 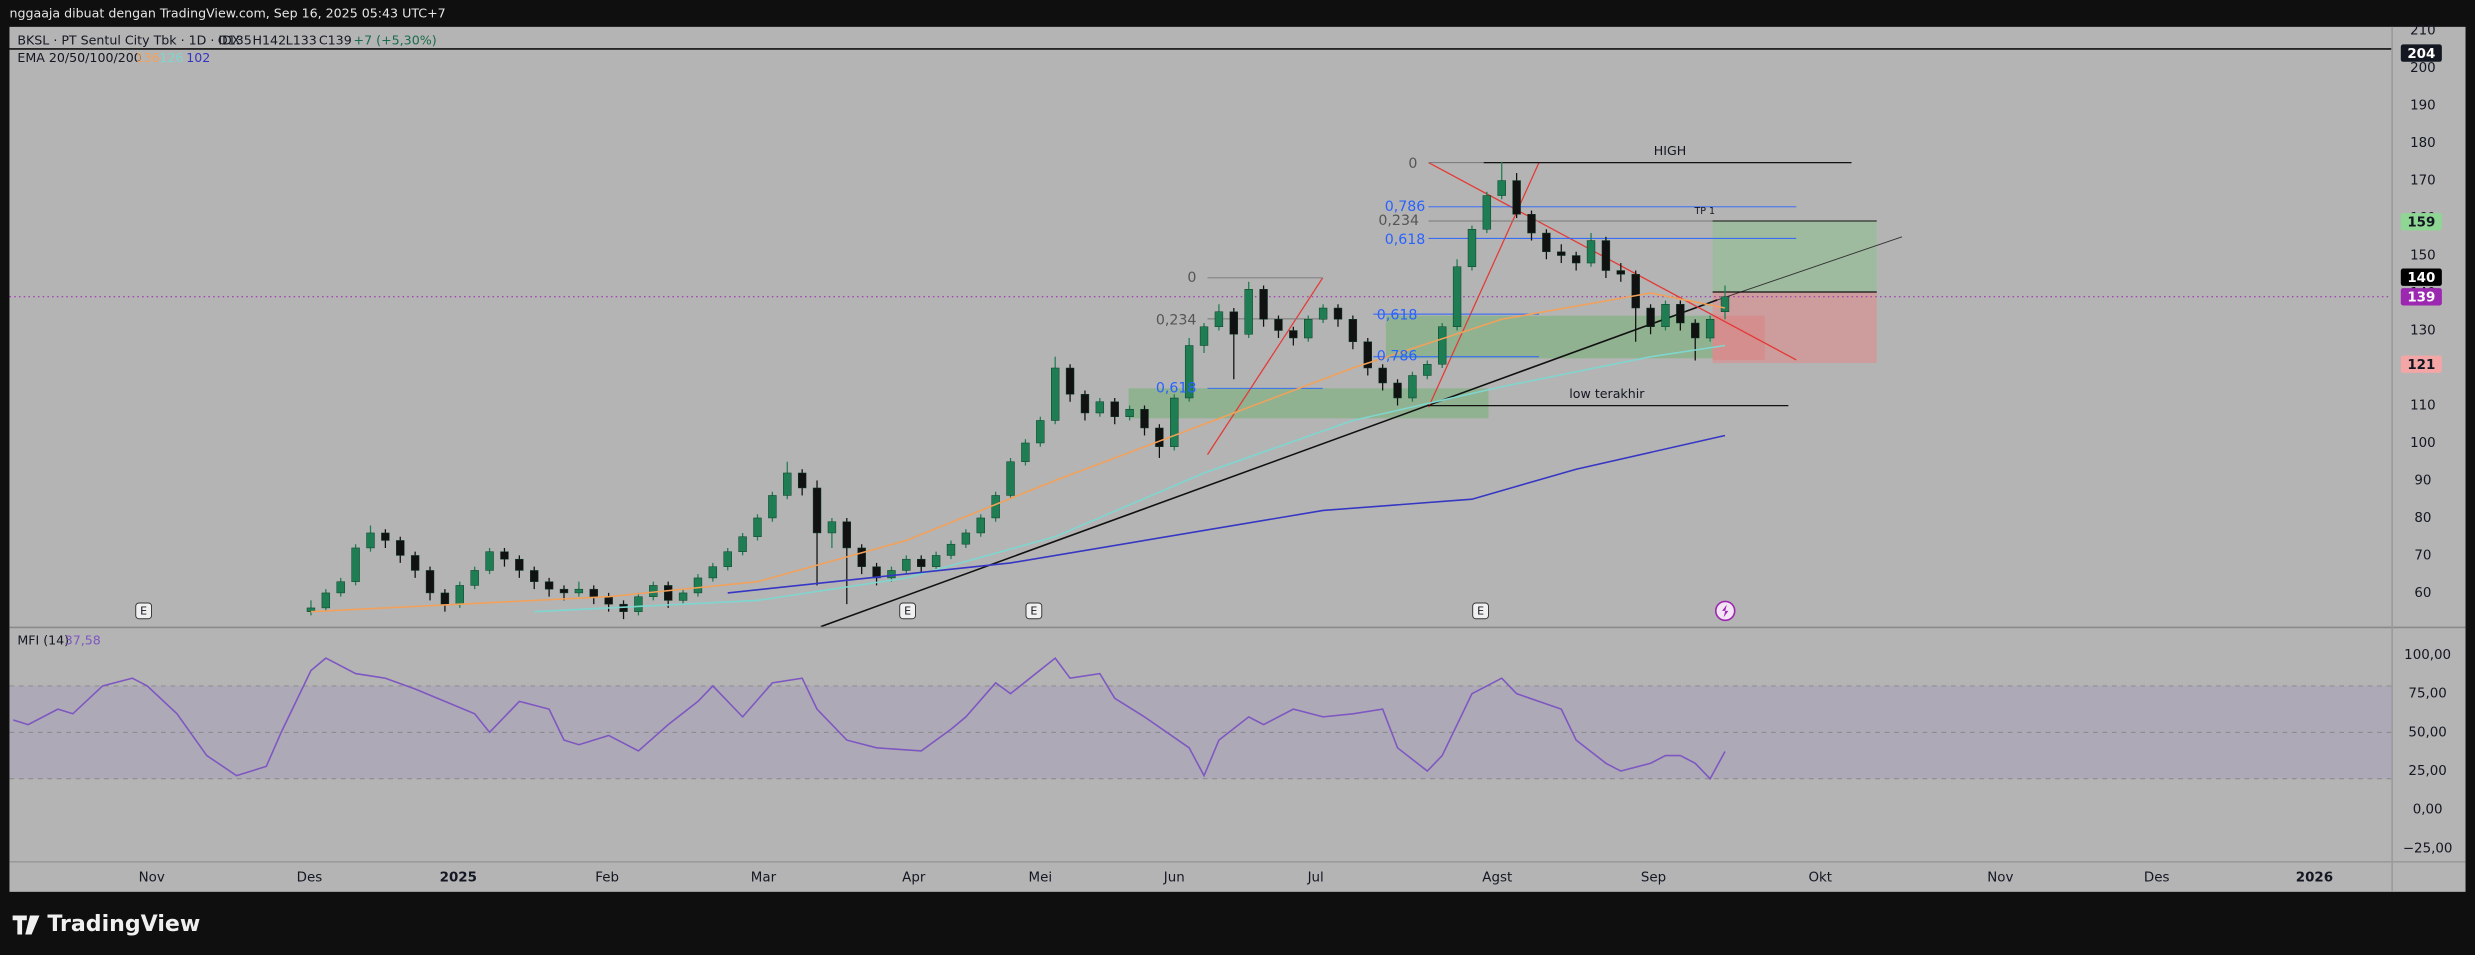 What do you see at coordinates (2314, 878) in the screenshot?
I see `time-tick-label: 2026` at bounding box center [2314, 878].